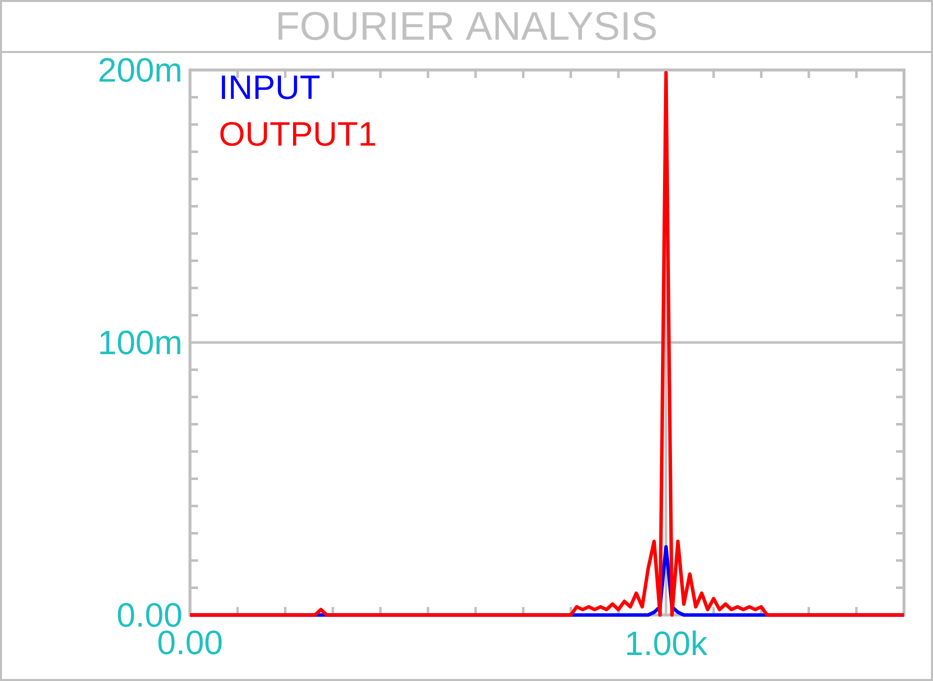 The height and width of the screenshot is (681, 933). What do you see at coordinates (467, 26) in the screenshot?
I see `chart-title: FOURIER ANALYSIS` at bounding box center [467, 26].